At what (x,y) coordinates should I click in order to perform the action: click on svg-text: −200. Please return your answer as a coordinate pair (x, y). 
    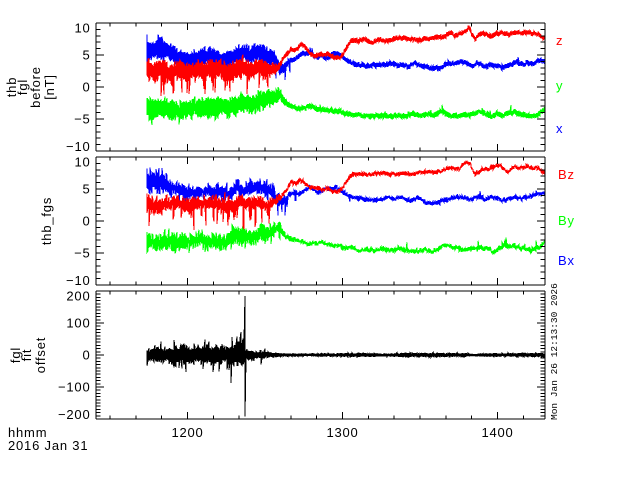
    Looking at the image, I should click on (74, 414).